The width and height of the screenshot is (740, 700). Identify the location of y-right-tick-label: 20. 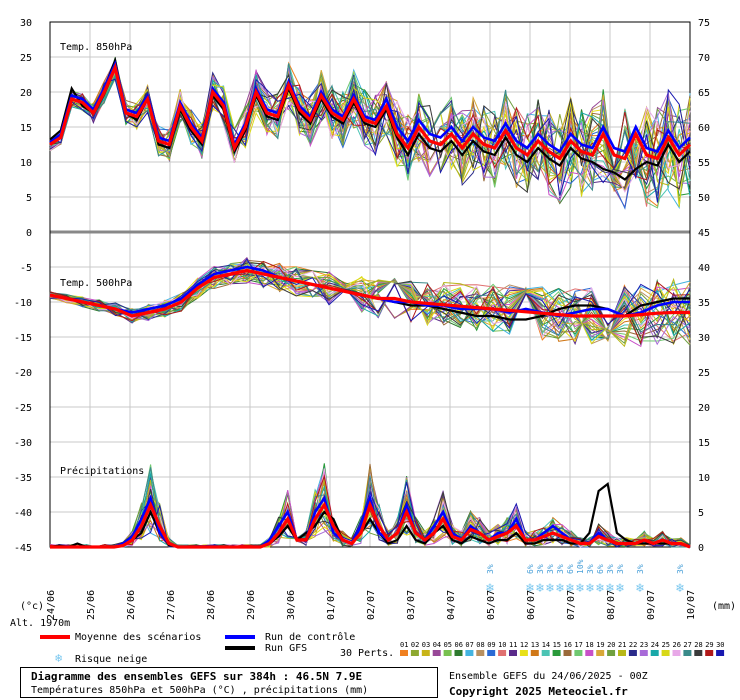
(704, 408).